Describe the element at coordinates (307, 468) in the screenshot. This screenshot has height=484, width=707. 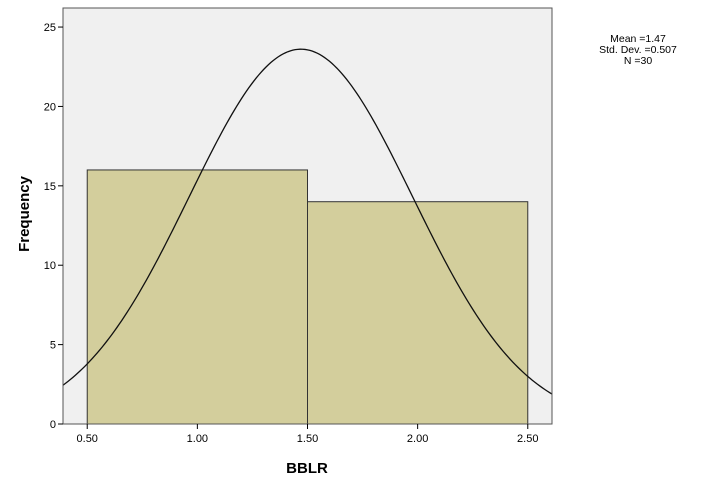
I see `x-axis-title: BBLR` at that location.